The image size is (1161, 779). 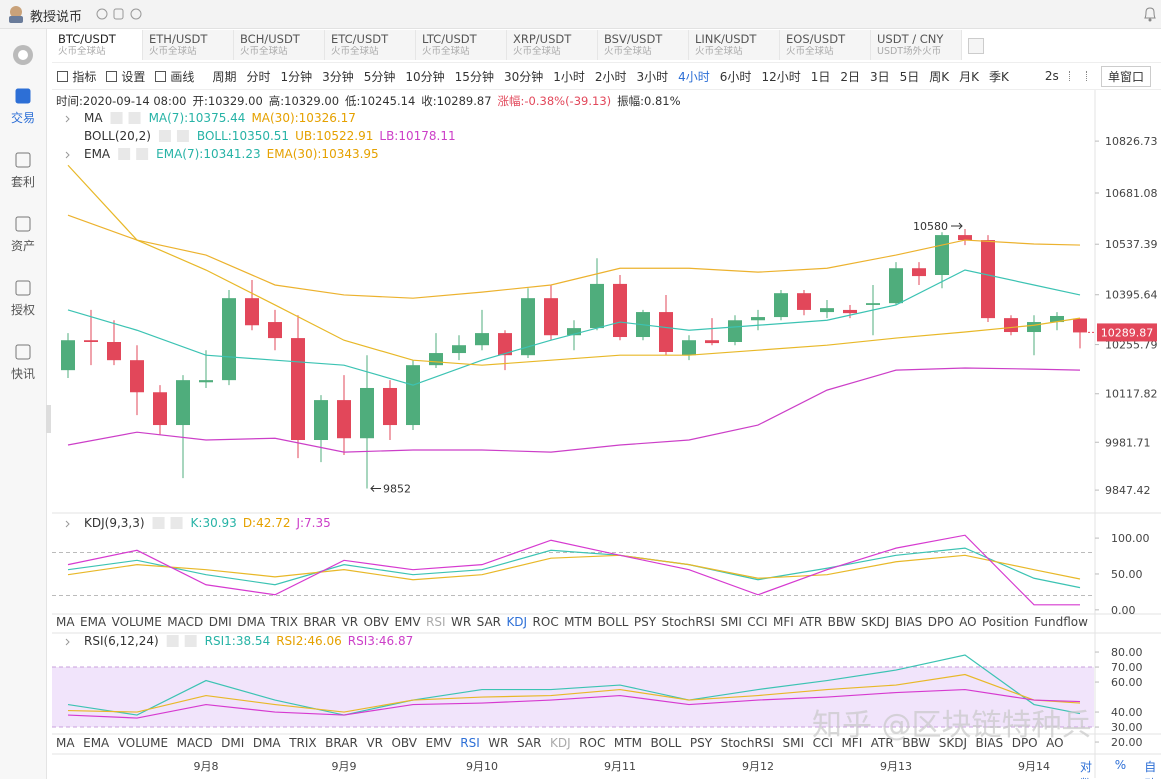 I want to click on period-button: 6小时, so click(x=735, y=76).